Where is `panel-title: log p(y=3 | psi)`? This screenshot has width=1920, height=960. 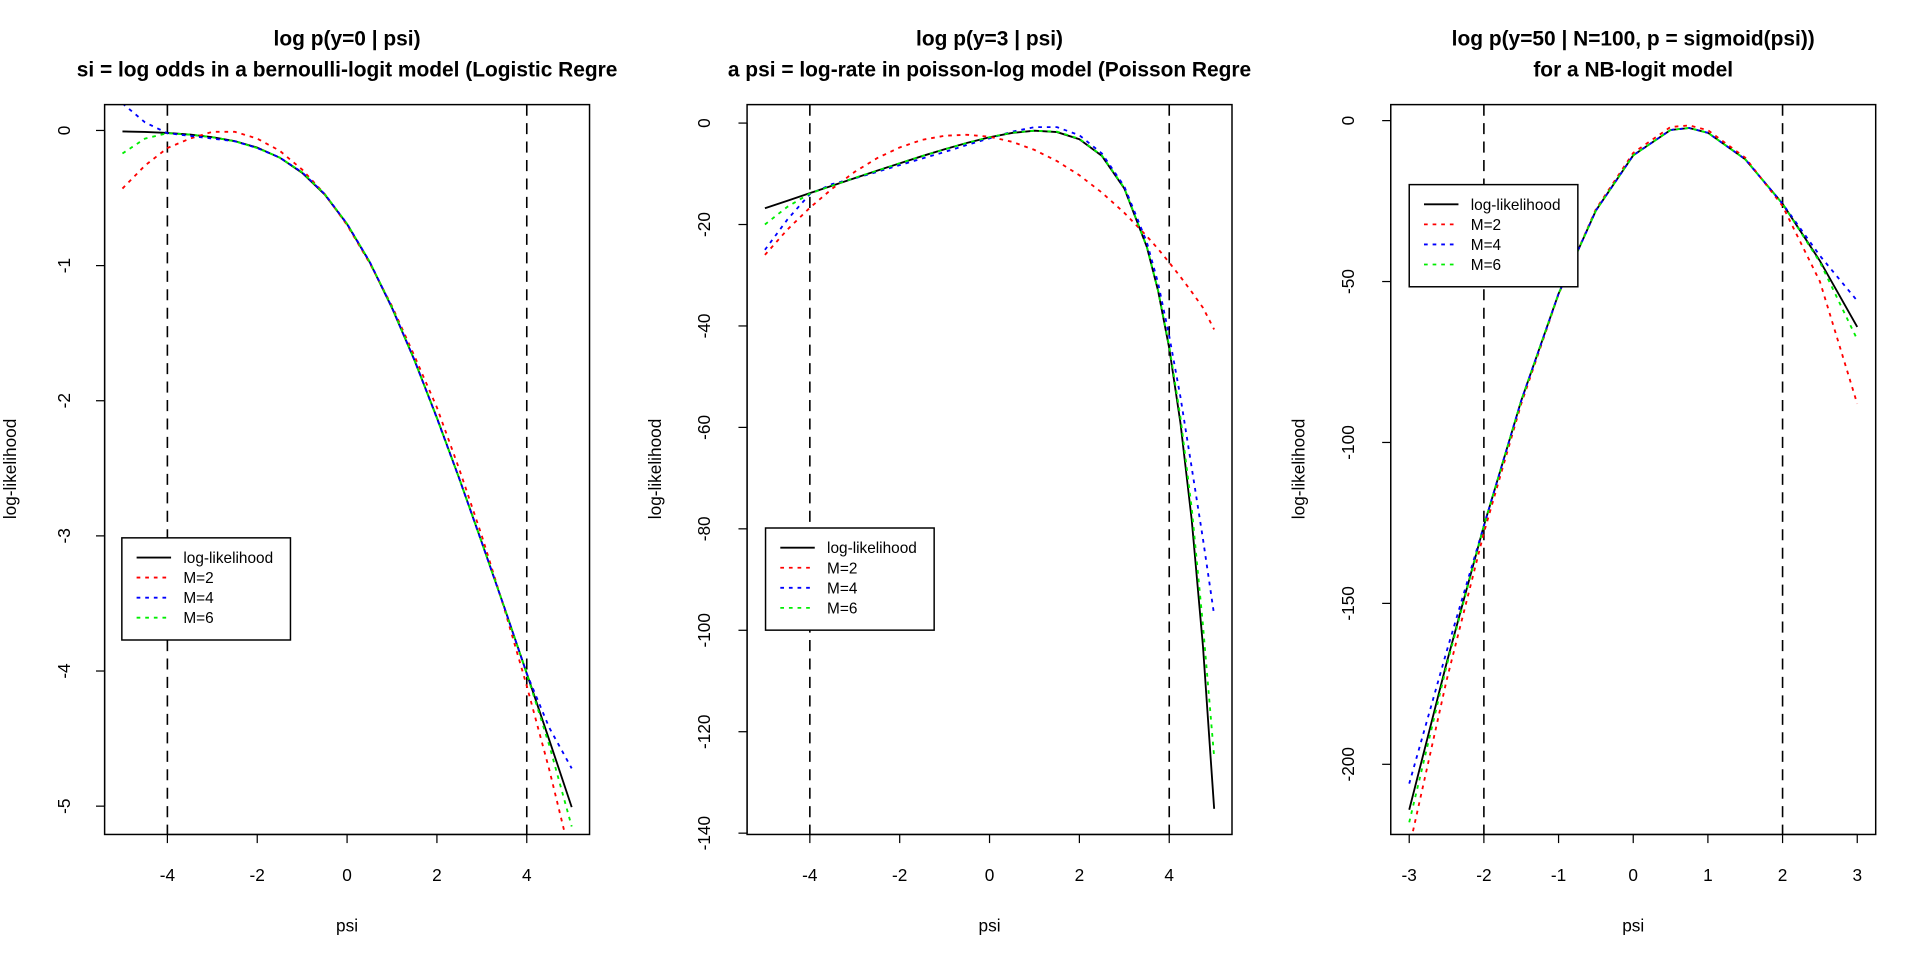
panel-title: log p(y=3 | psi) is located at coordinates (989, 39).